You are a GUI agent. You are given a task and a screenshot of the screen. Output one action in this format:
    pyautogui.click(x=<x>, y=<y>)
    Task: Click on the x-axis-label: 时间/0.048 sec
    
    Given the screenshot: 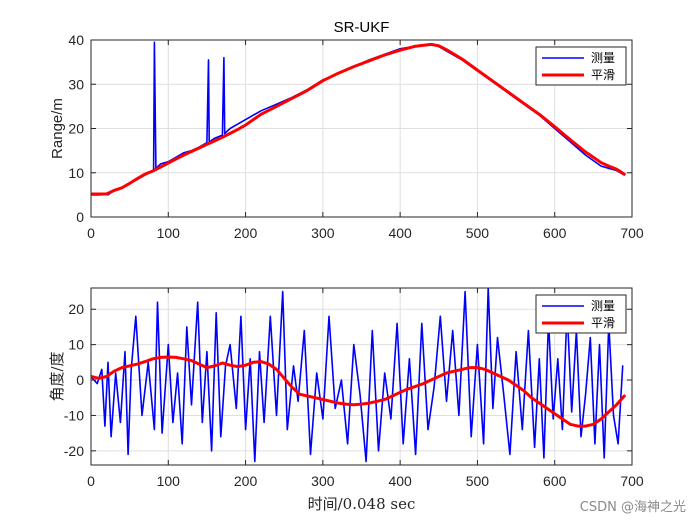 What is the action you would take?
    pyautogui.click(x=362, y=504)
    